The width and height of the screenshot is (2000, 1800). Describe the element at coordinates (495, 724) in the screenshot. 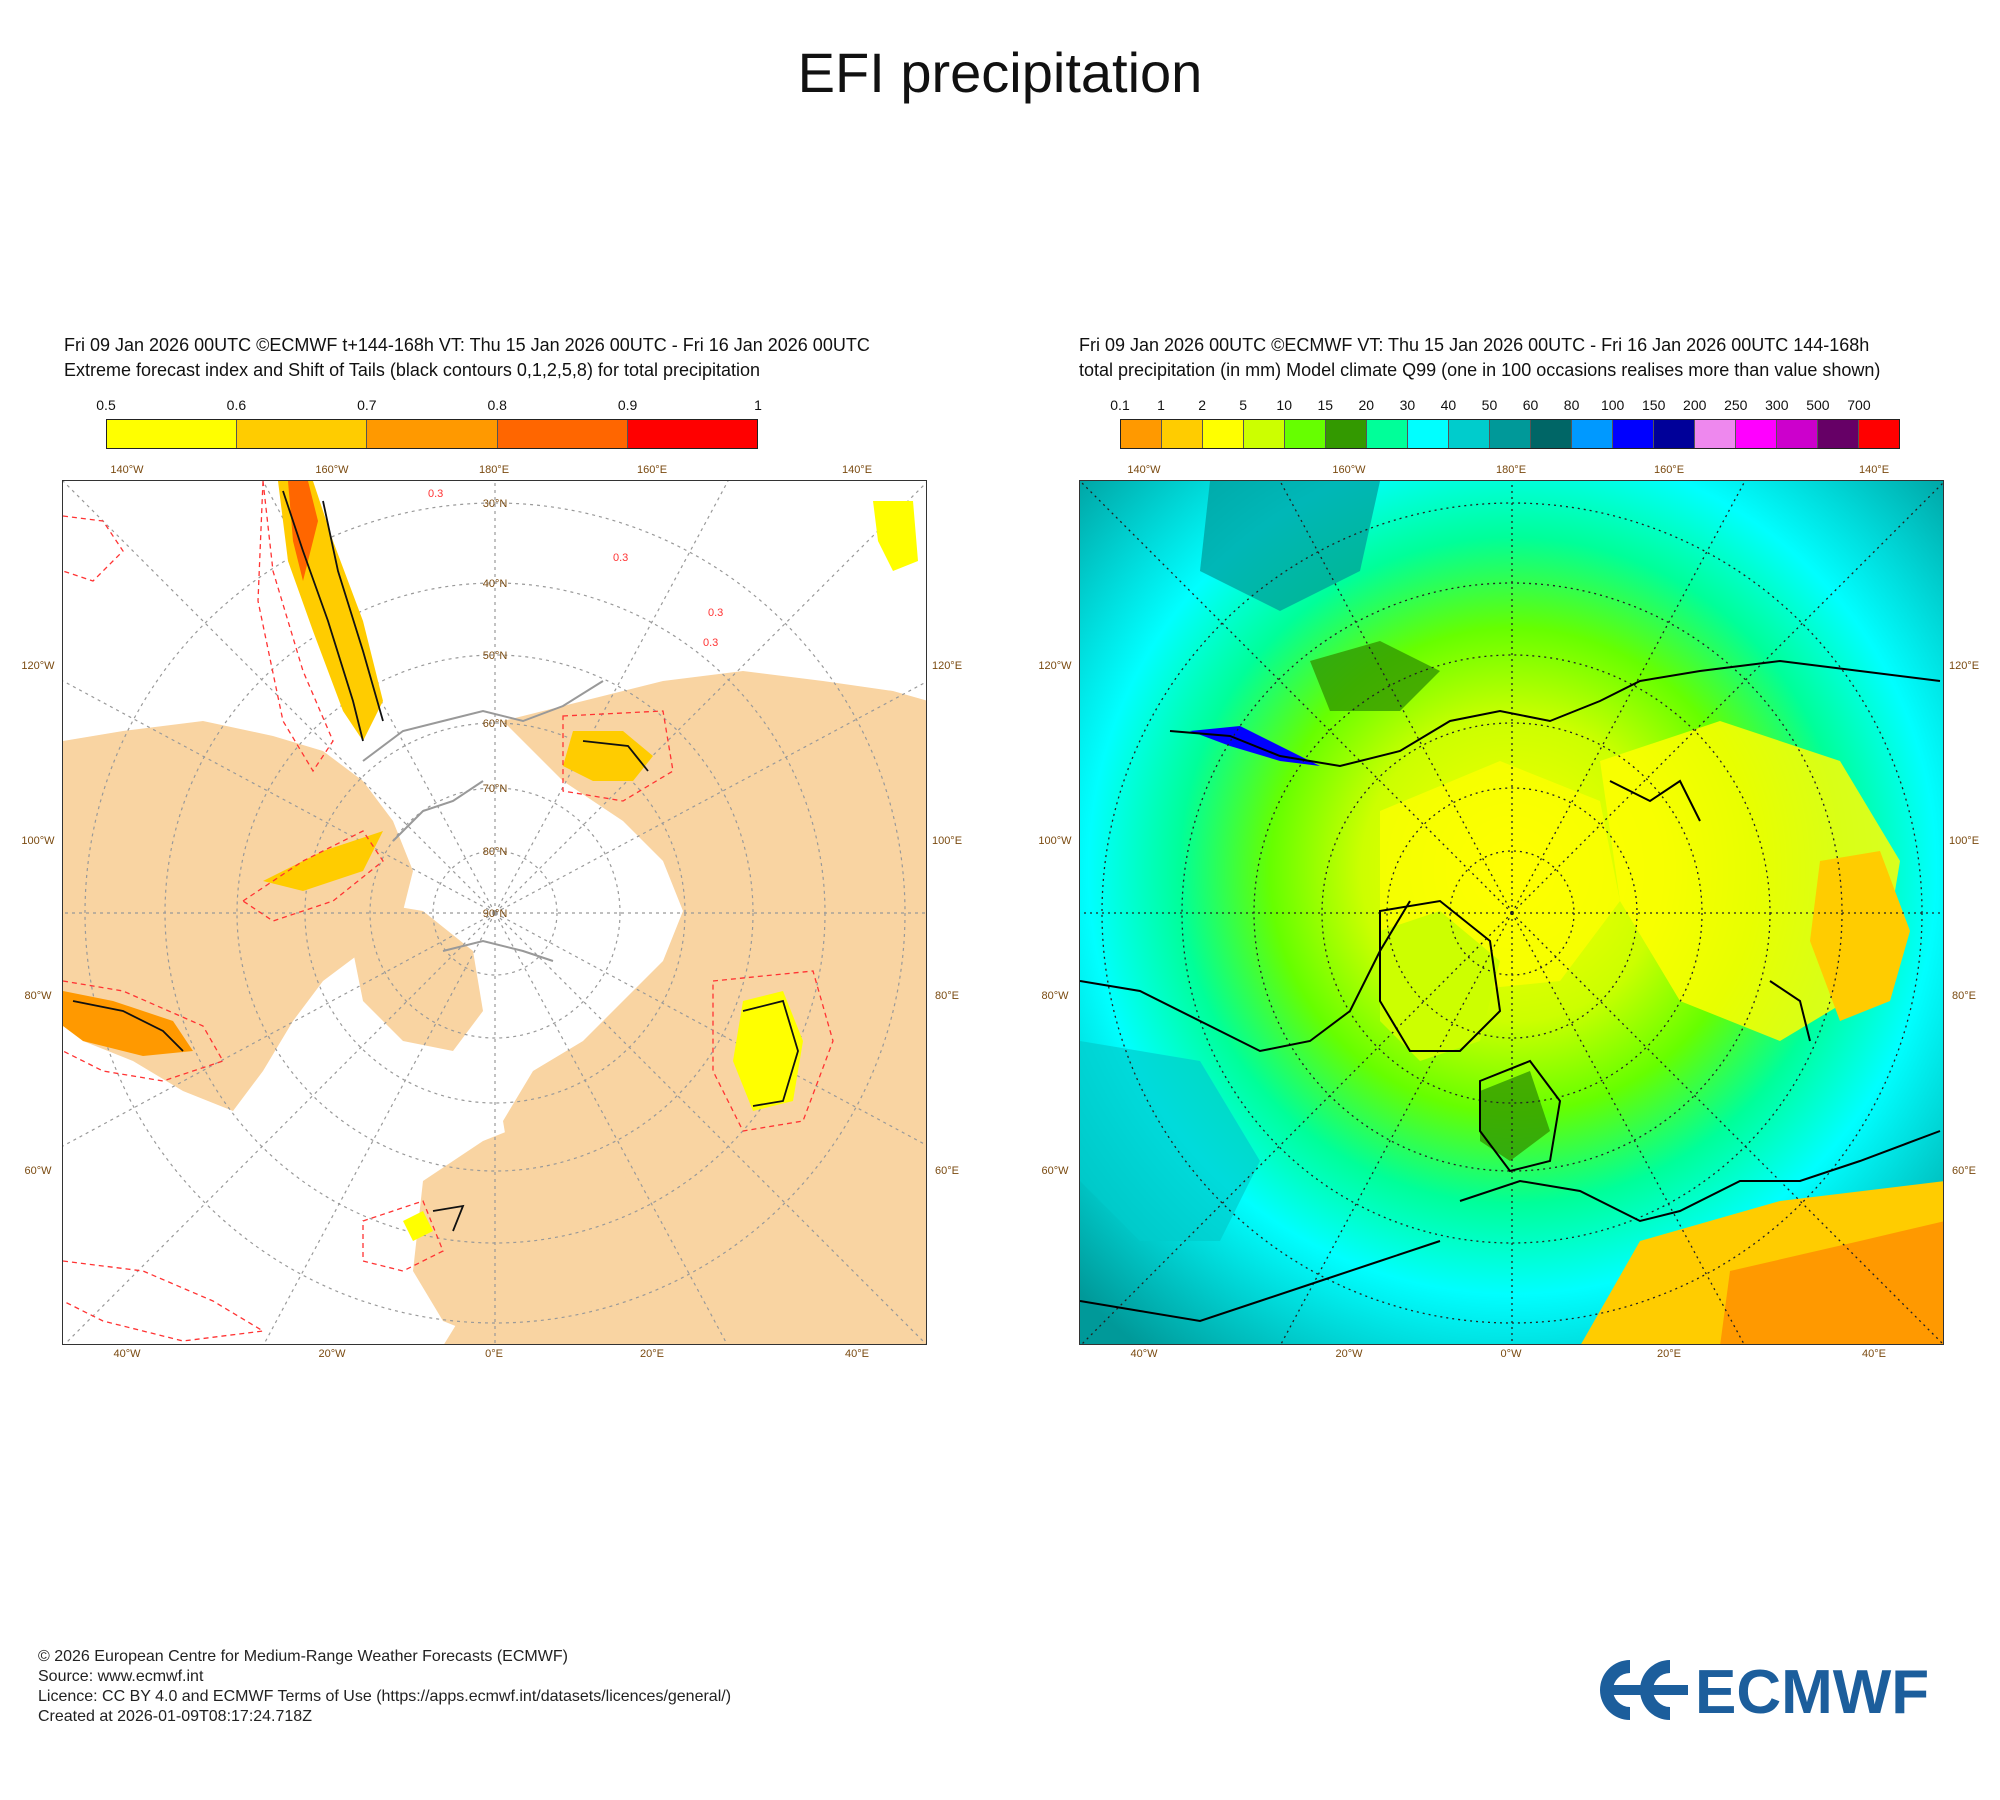

I see `lat-label: 60°N` at that location.